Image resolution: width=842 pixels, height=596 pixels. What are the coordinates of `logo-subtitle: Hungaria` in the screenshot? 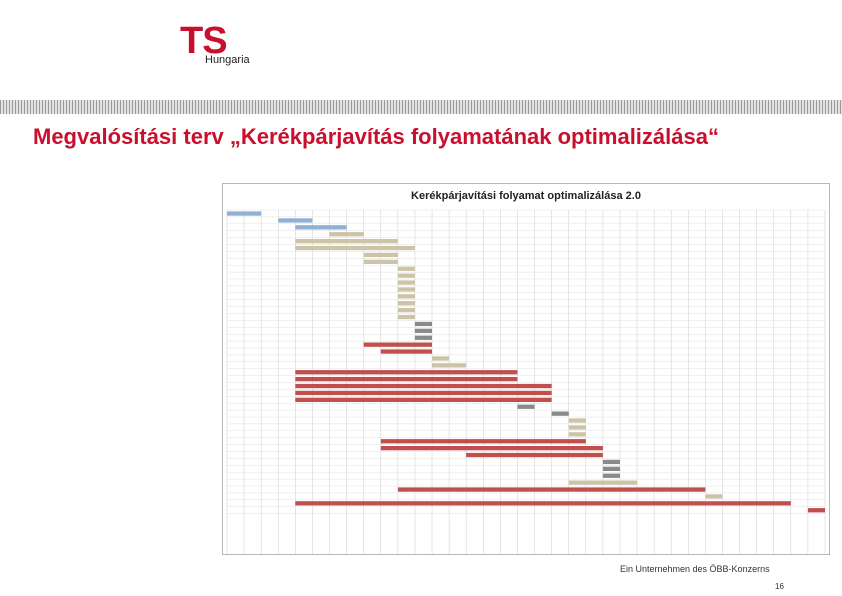 It's located at (227, 60).